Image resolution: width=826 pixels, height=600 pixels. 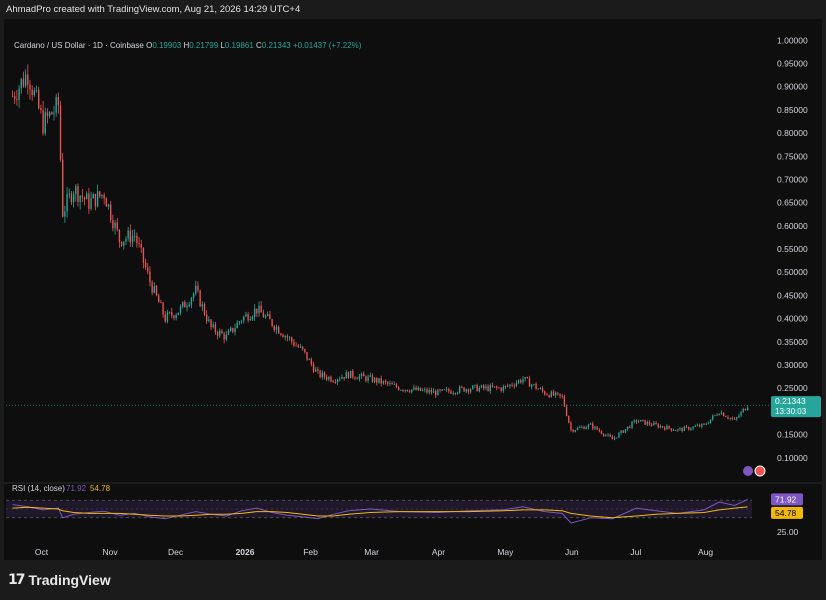 What do you see at coordinates (792, 87) in the screenshot?
I see `price-tick-label: 0.90000` at bounding box center [792, 87].